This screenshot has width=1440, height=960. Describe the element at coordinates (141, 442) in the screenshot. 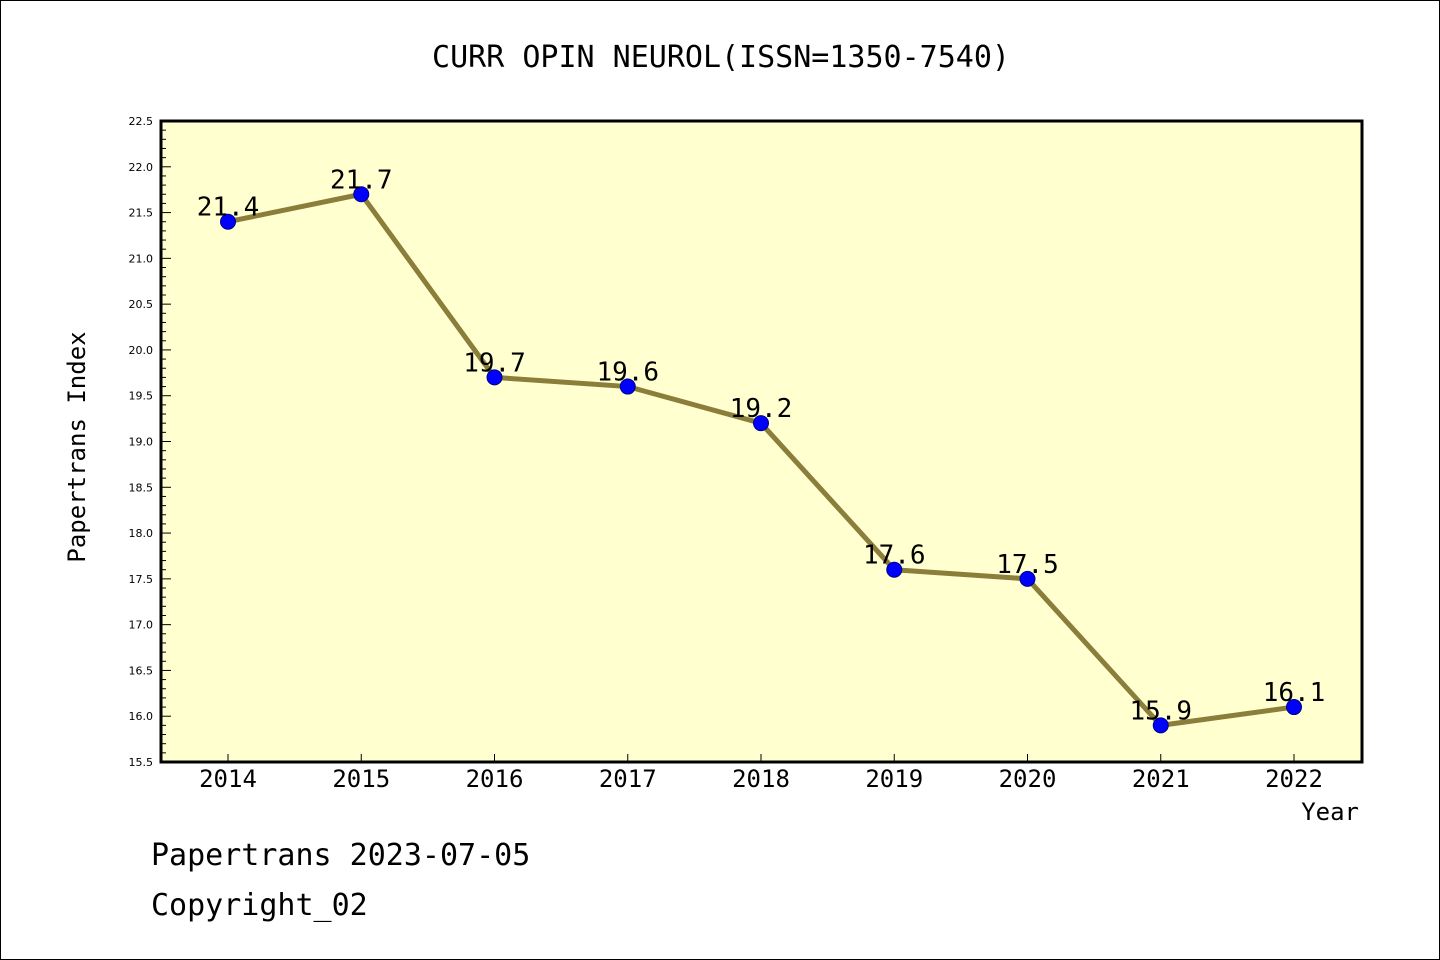

I see `y-tick-label: 19.0` at that location.